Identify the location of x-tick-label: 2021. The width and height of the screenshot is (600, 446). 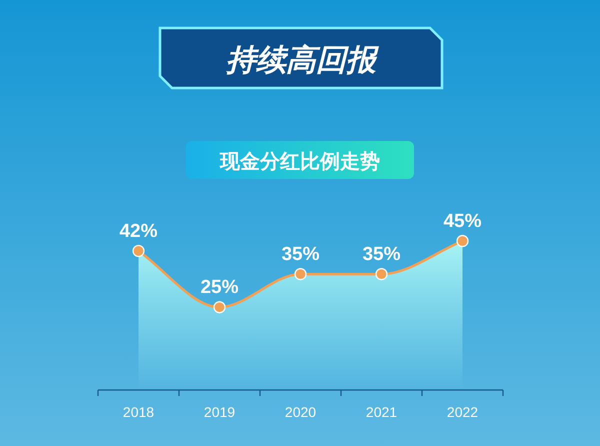
(382, 412).